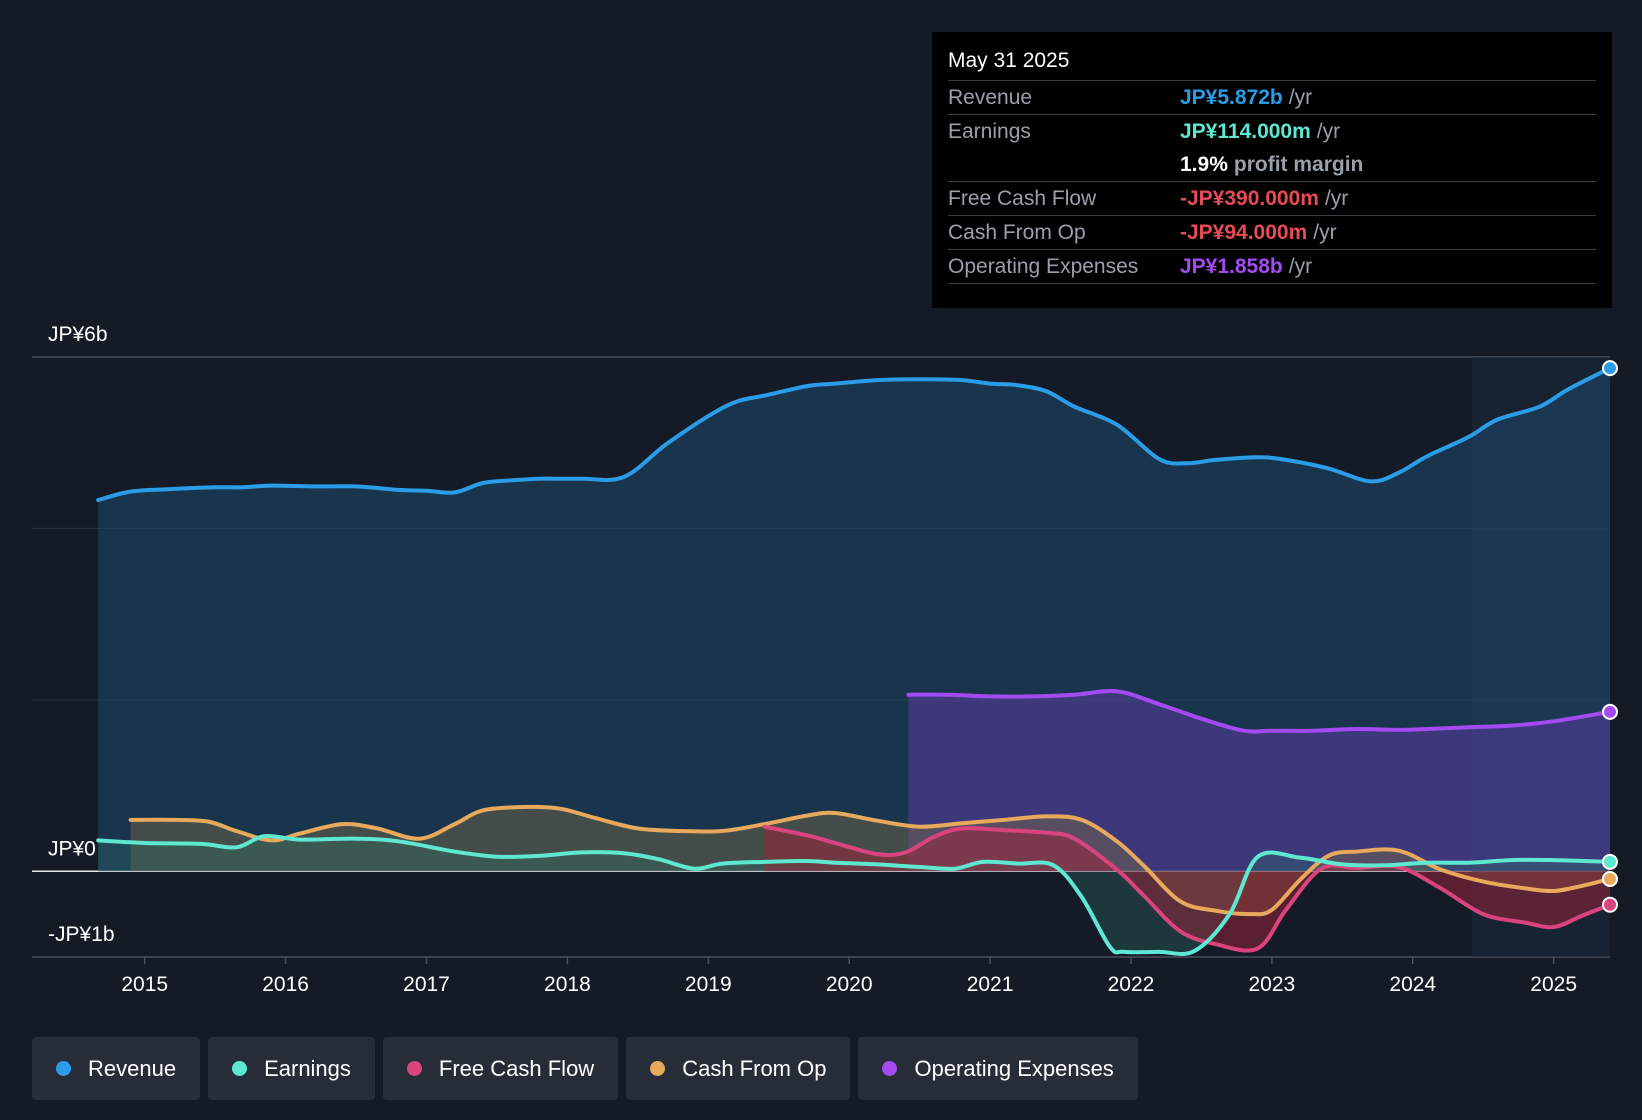  What do you see at coordinates (890, 1068) in the screenshot?
I see `legend-dot-operating-expenses` at bounding box center [890, 1068].